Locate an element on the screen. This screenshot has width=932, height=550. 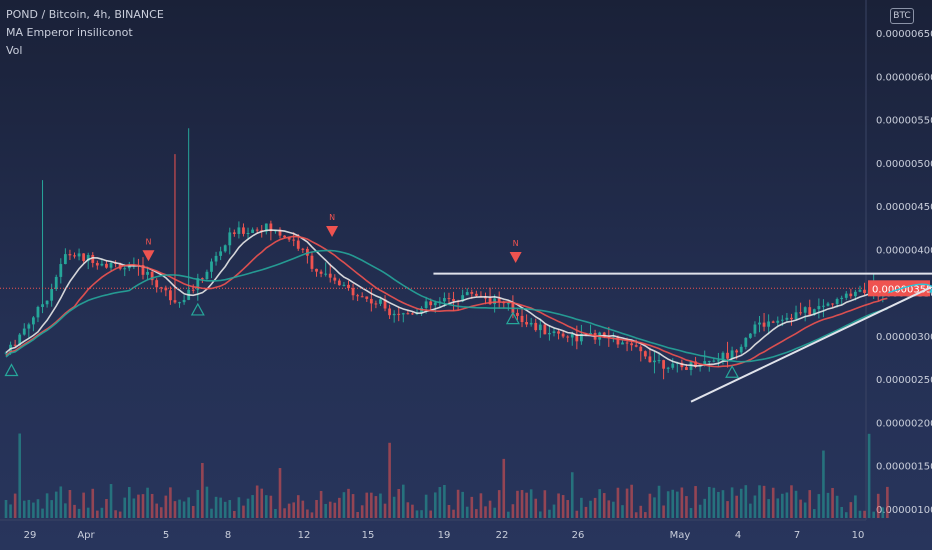
indicator-legend: MA Emperor insiliconot is located at coordinates (69, 32).